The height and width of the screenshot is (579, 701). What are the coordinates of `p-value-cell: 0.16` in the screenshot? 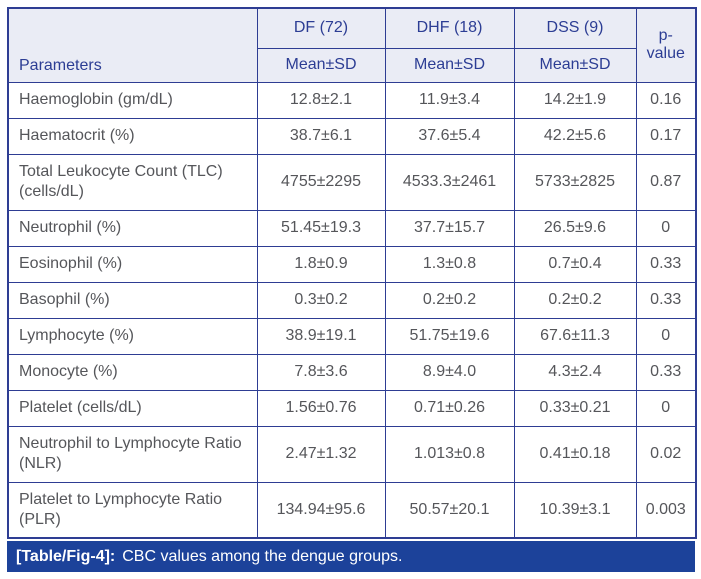 It's located at (666, 100).